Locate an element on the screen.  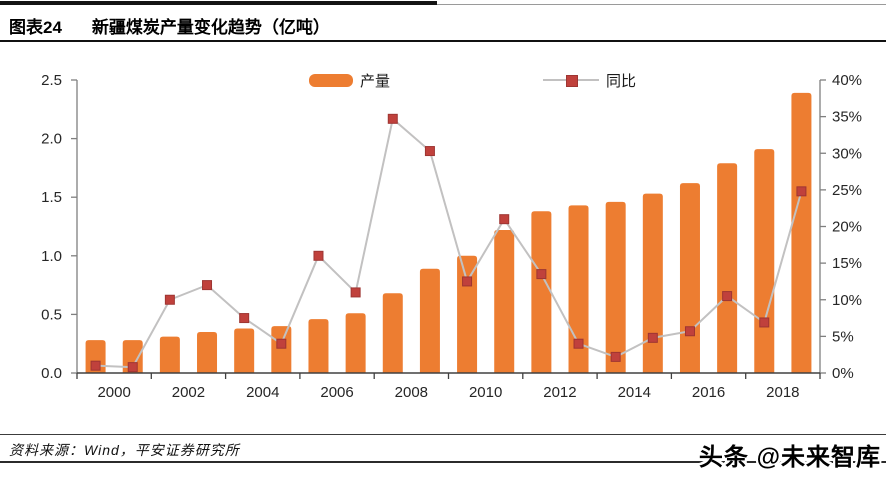
x-axis-year-label: 2014 is located at coordinates (634, 392).